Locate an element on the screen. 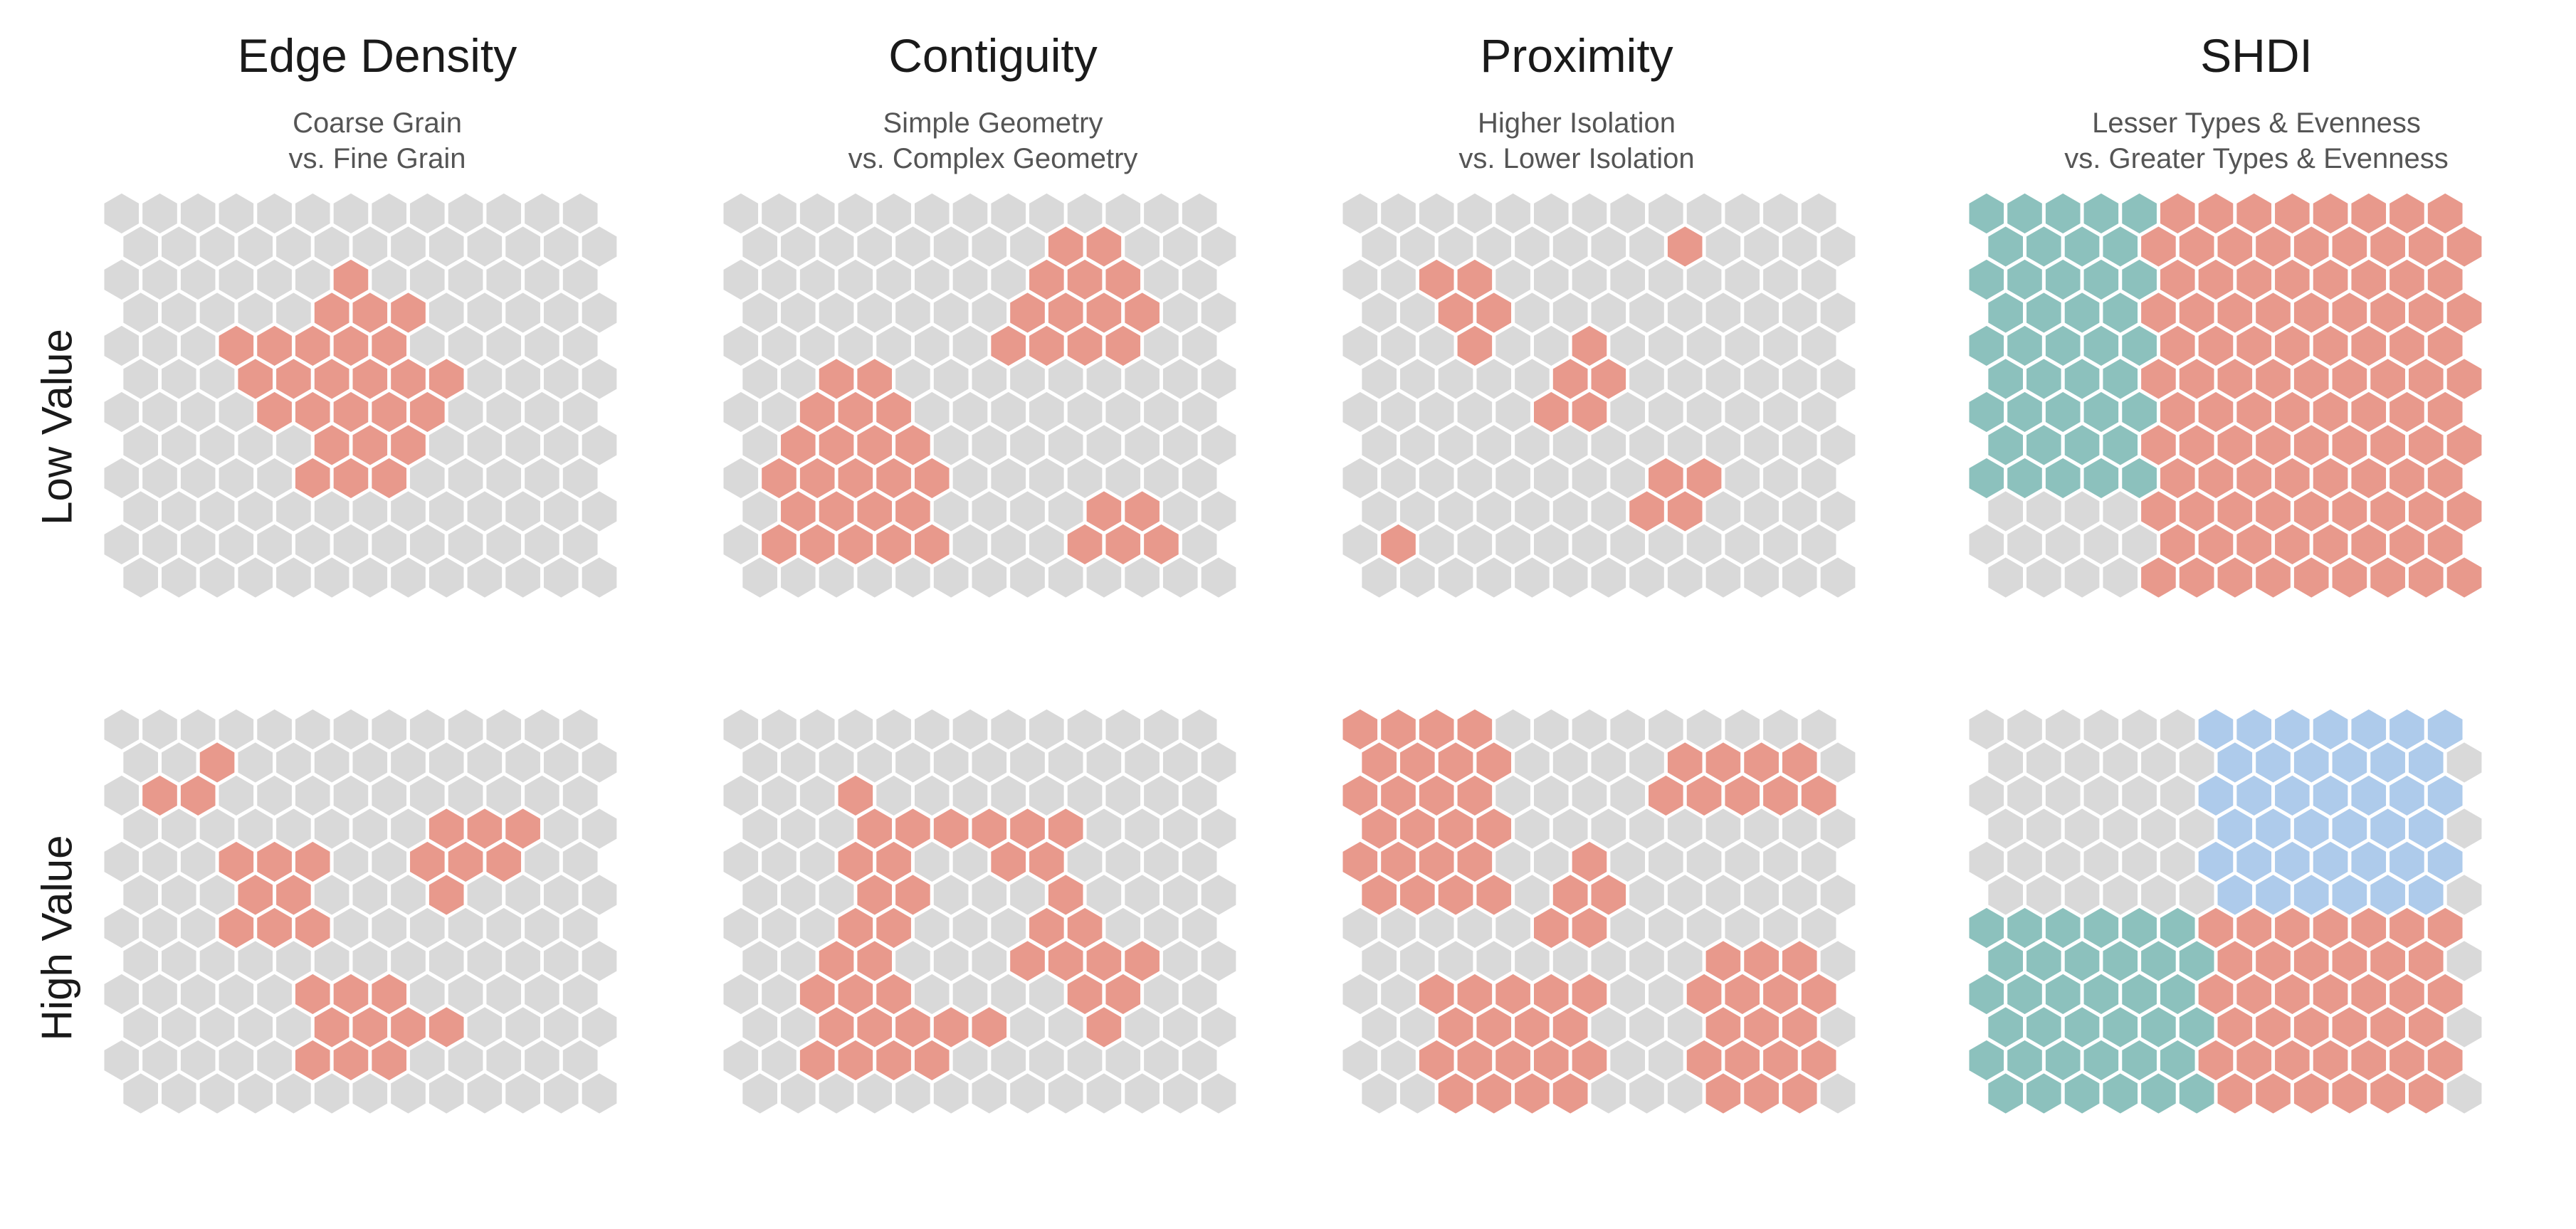 The width and height of the screenshot is (2576, 1229). column-subtitle-line-1: Lesser Types & Evenness is located at coordinates (2257, 123).